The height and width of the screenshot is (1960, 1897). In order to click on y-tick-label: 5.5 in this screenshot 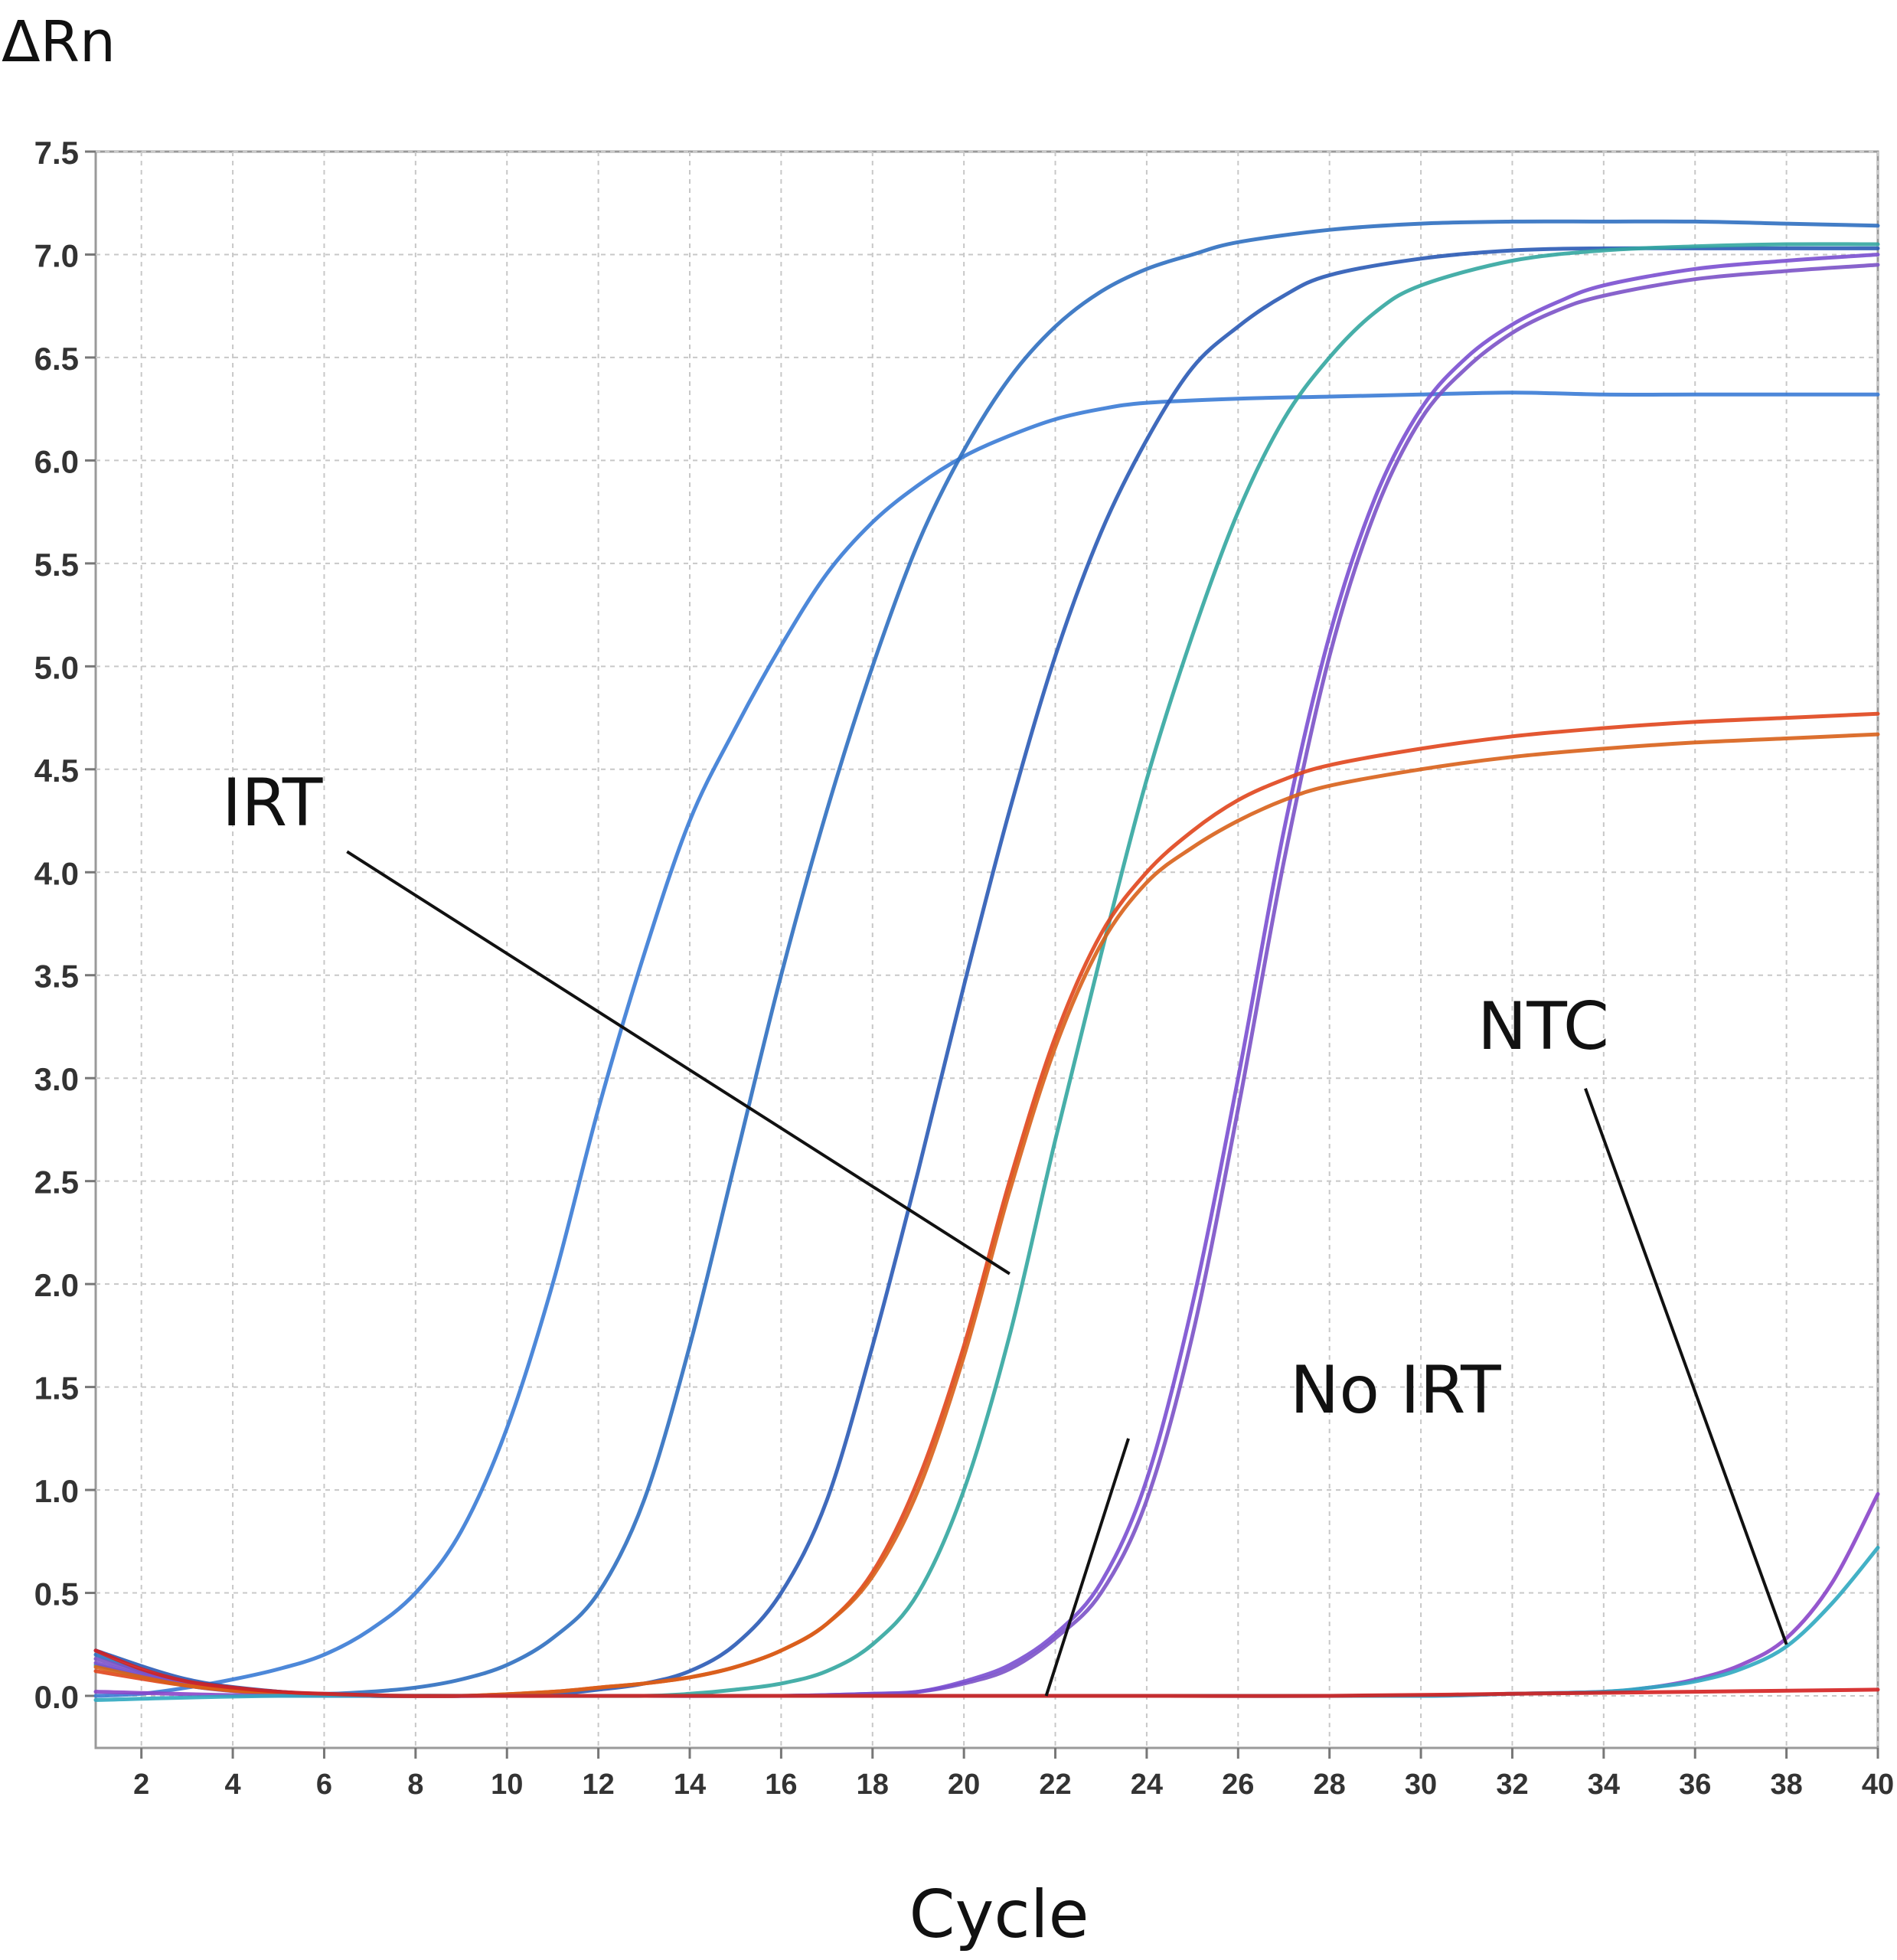, I will do `click(56, 565)`.